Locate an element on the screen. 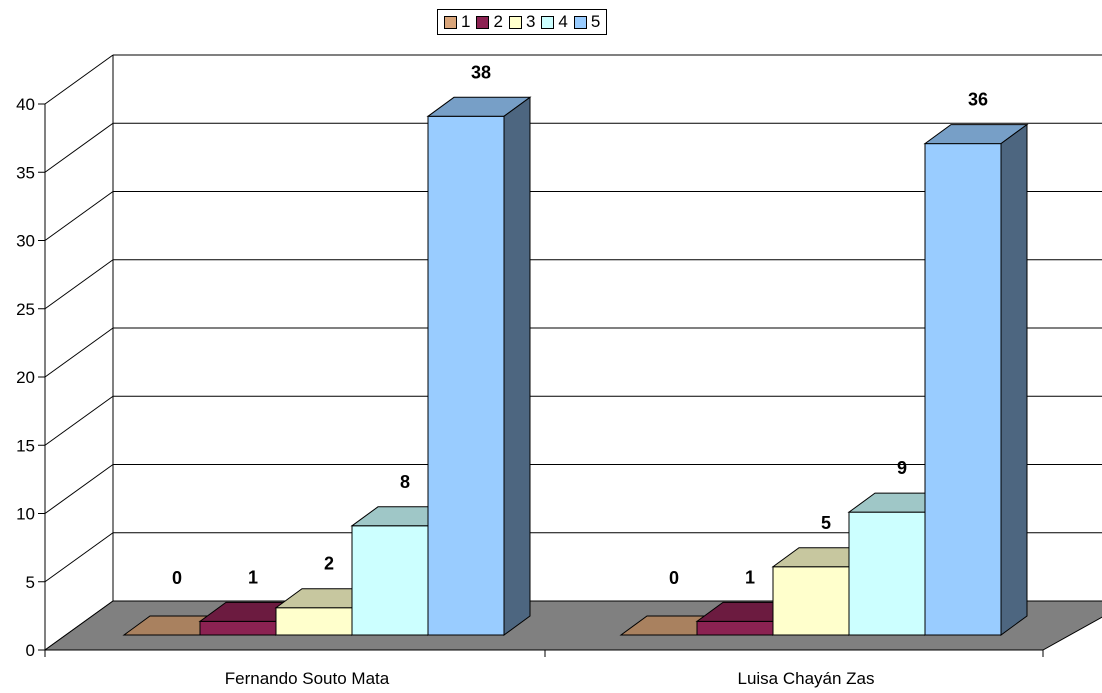 The image size is (1102, 693). data-label: 8 is located at coordinates (405, 482).